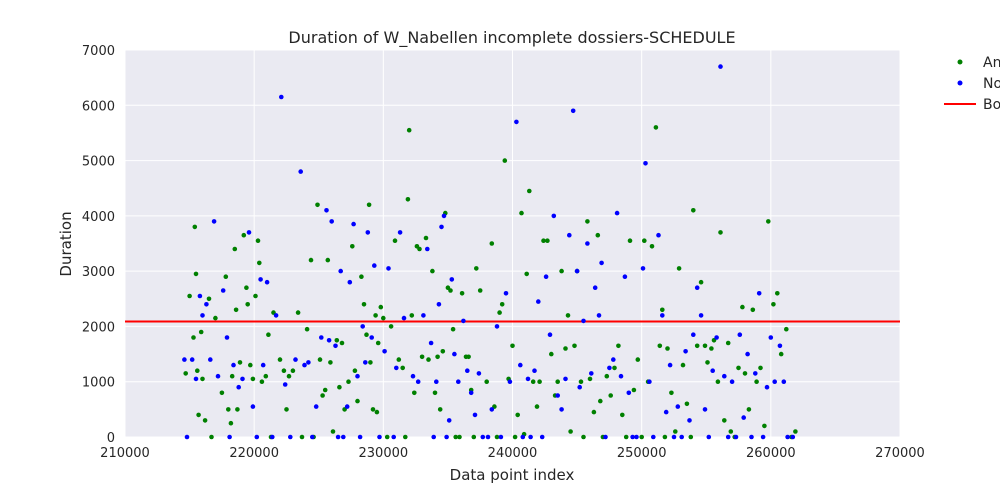 The image size is (1000, 500). Describe the element at coordinates (125, 453) in the screenshot. I see `x-tick-label: 210000` at that location.